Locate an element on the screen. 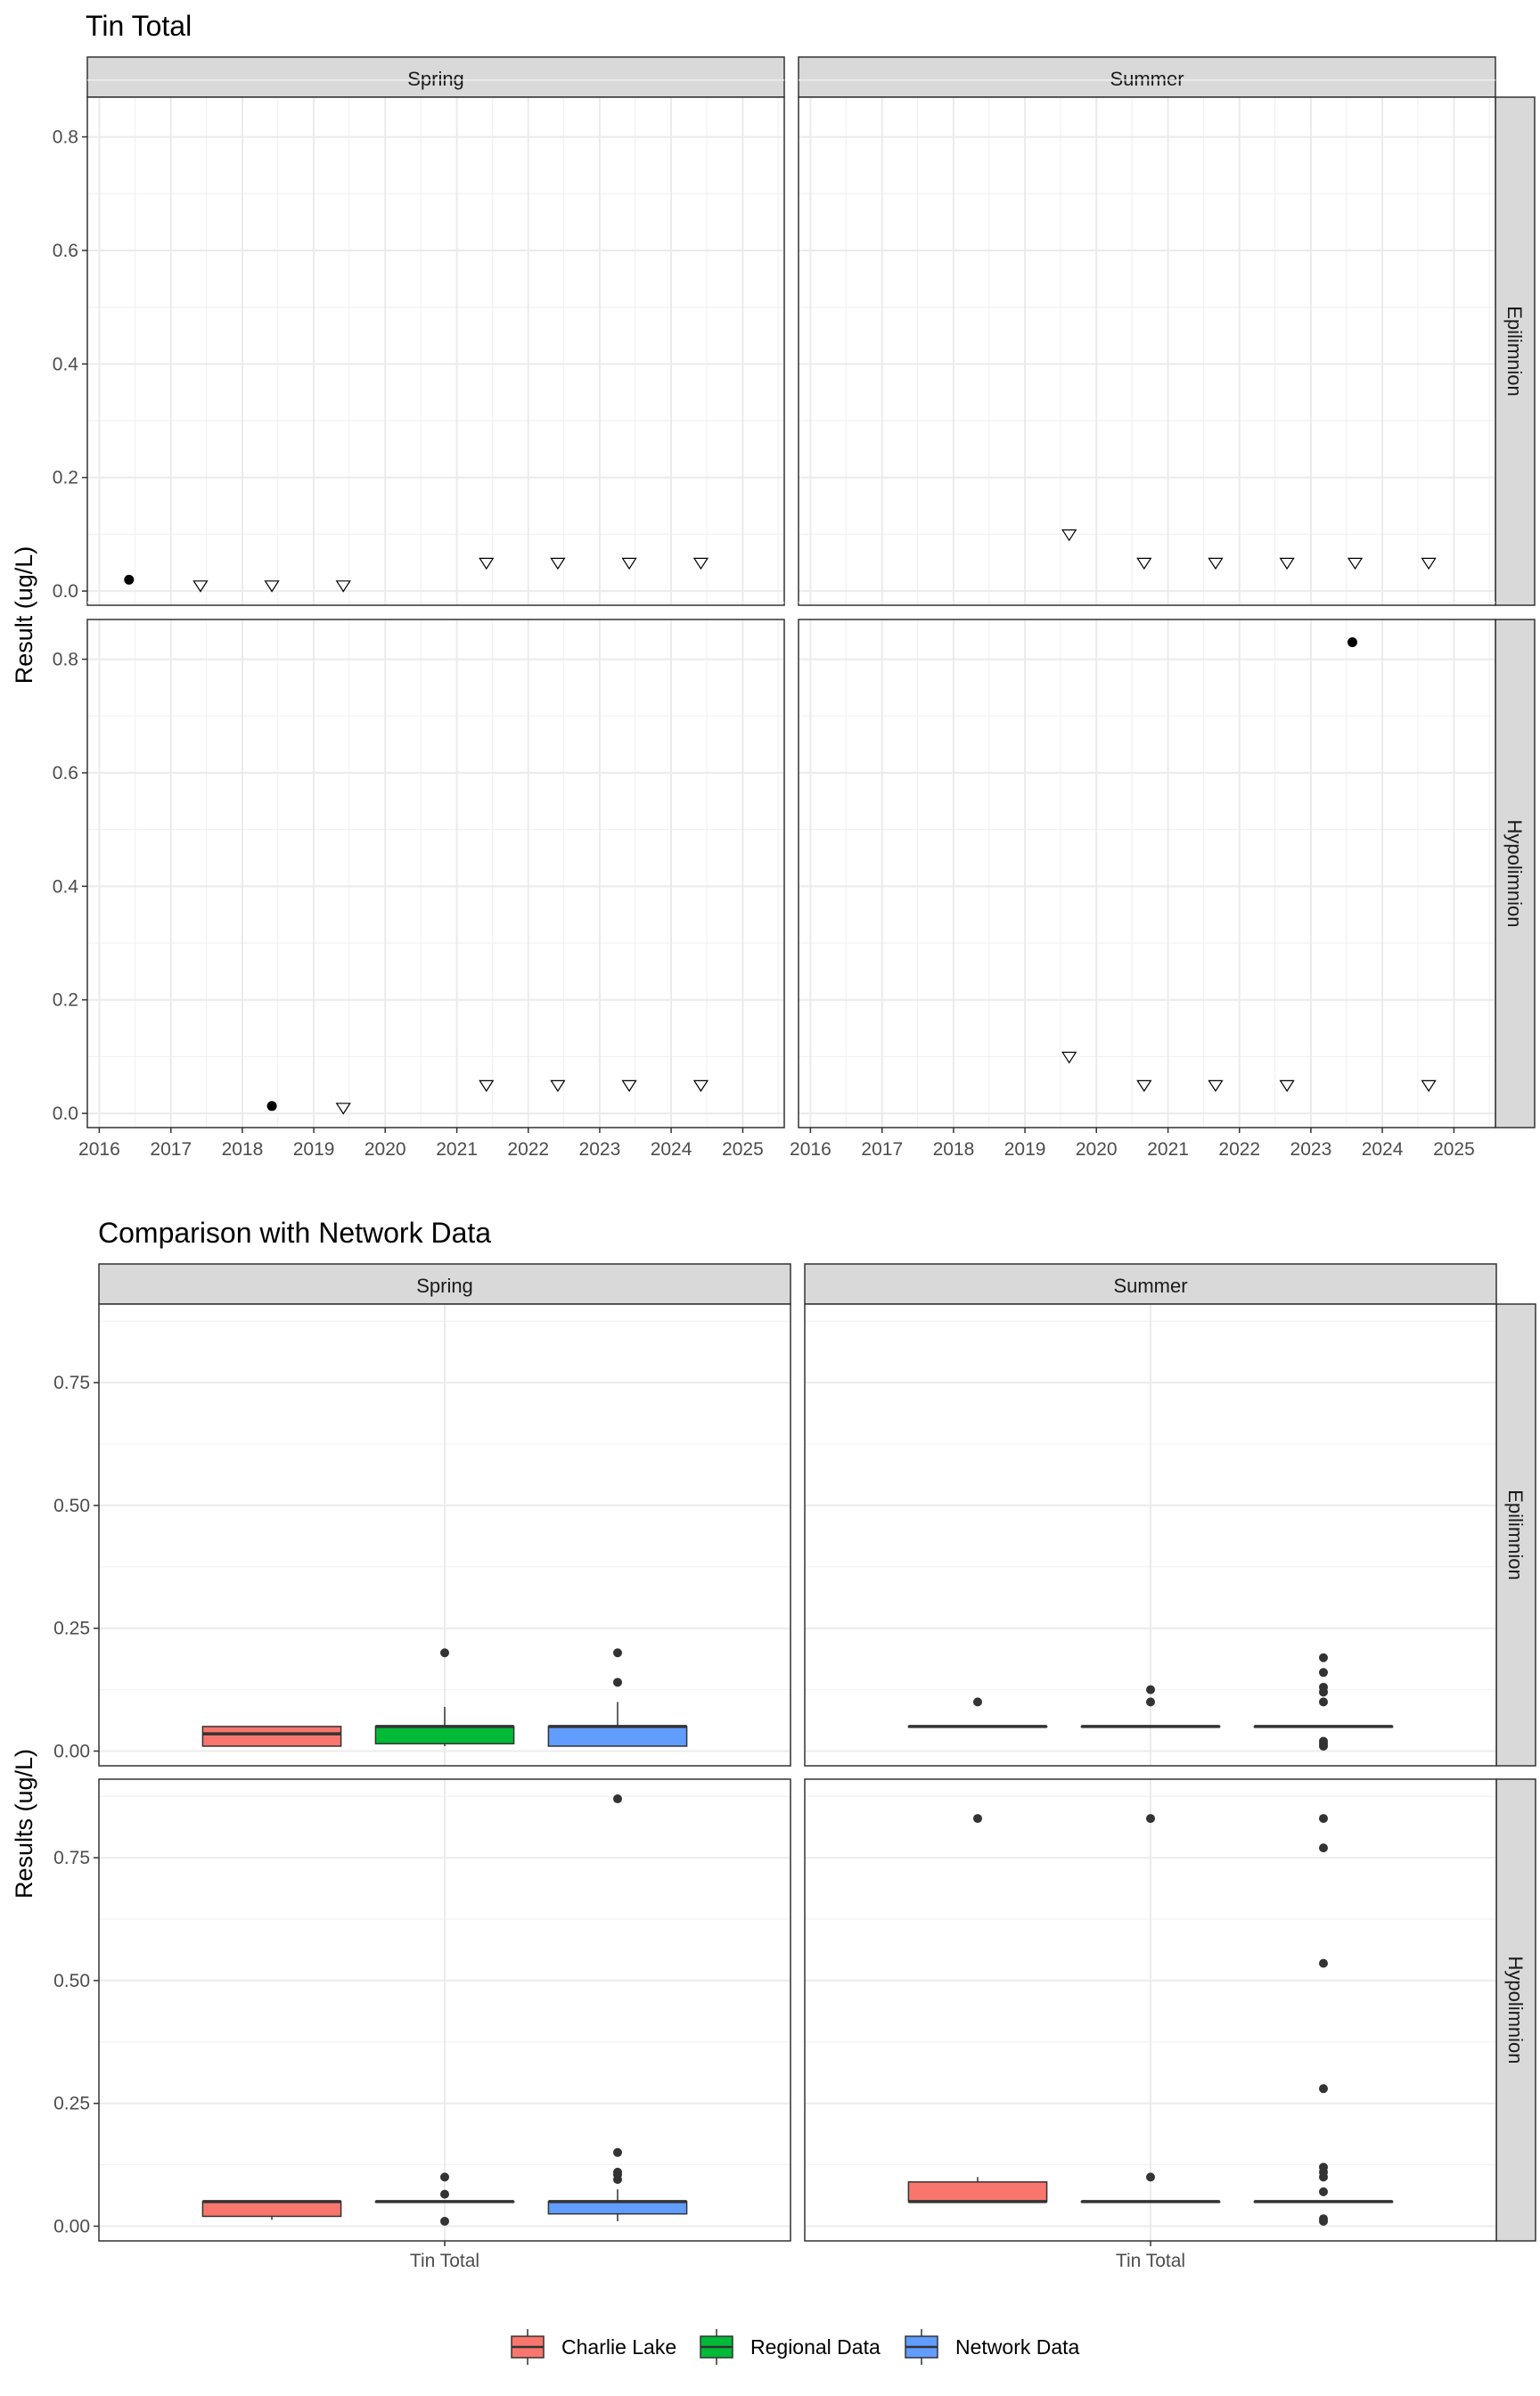 Image resolution: width=1540 pixels, height=2396 pixels. y-axis-label: Result (ug/L) is located at coordinates (24, 615).